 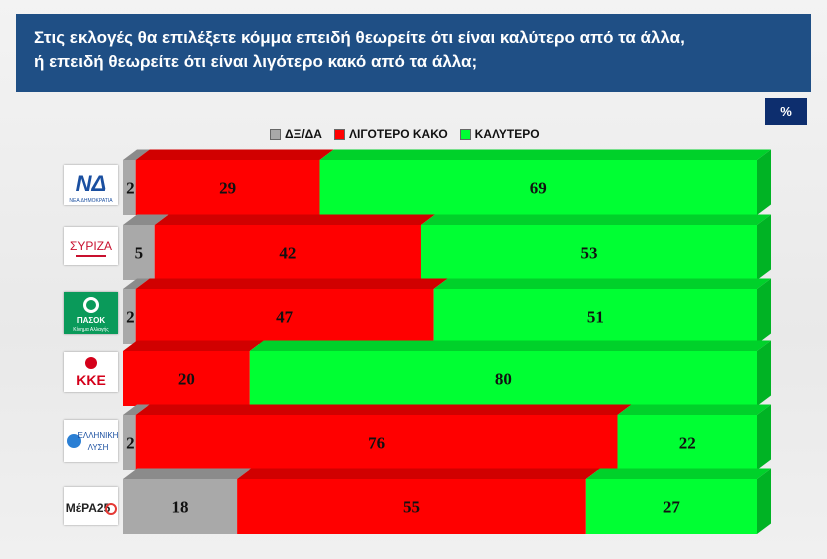 I want to click on svg-text: ΛΥΣΗ, so click(x=98, y=447).